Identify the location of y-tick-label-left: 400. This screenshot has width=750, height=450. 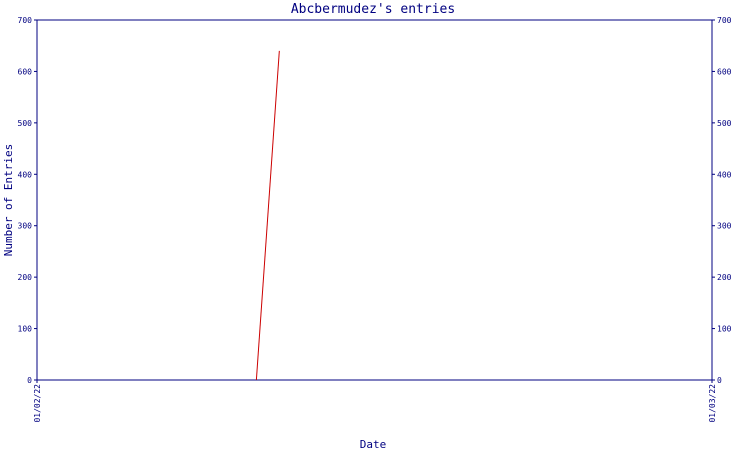
(25, 174).